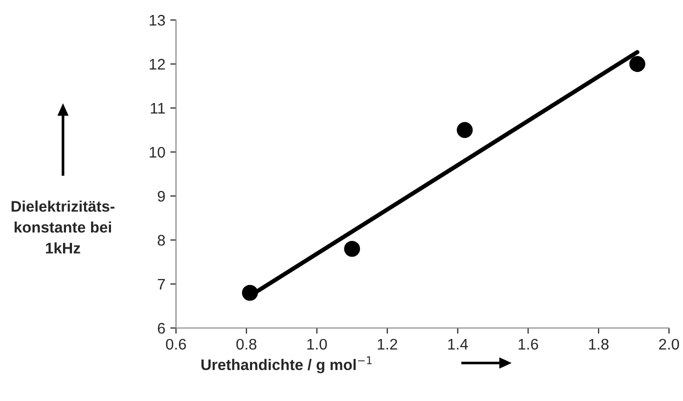 This screenshot has height=401, width=683. I want to click on x-tick-label: 1.4, so click(458, 344).